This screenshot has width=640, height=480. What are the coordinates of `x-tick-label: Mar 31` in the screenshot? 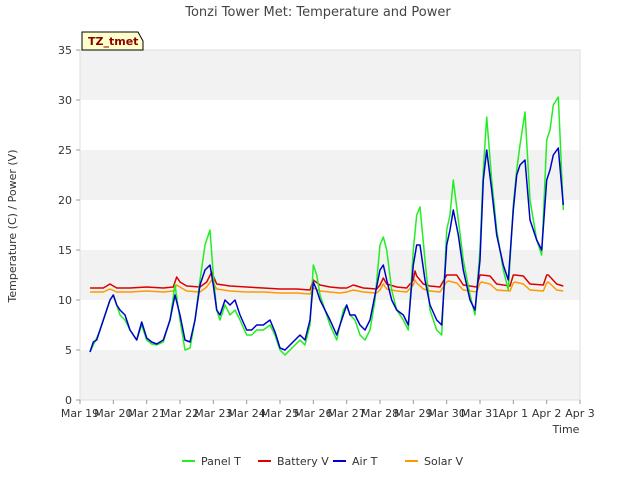 It's located at (480, 413).